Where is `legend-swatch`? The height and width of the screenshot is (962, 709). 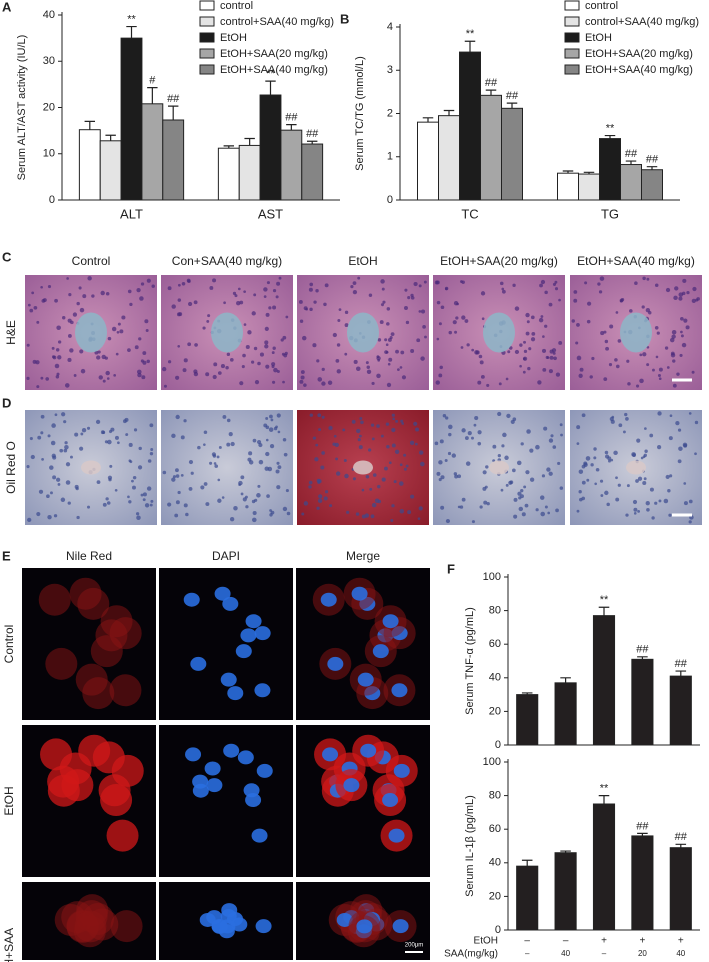 legend-swatch is located at coordinates (207, 5).